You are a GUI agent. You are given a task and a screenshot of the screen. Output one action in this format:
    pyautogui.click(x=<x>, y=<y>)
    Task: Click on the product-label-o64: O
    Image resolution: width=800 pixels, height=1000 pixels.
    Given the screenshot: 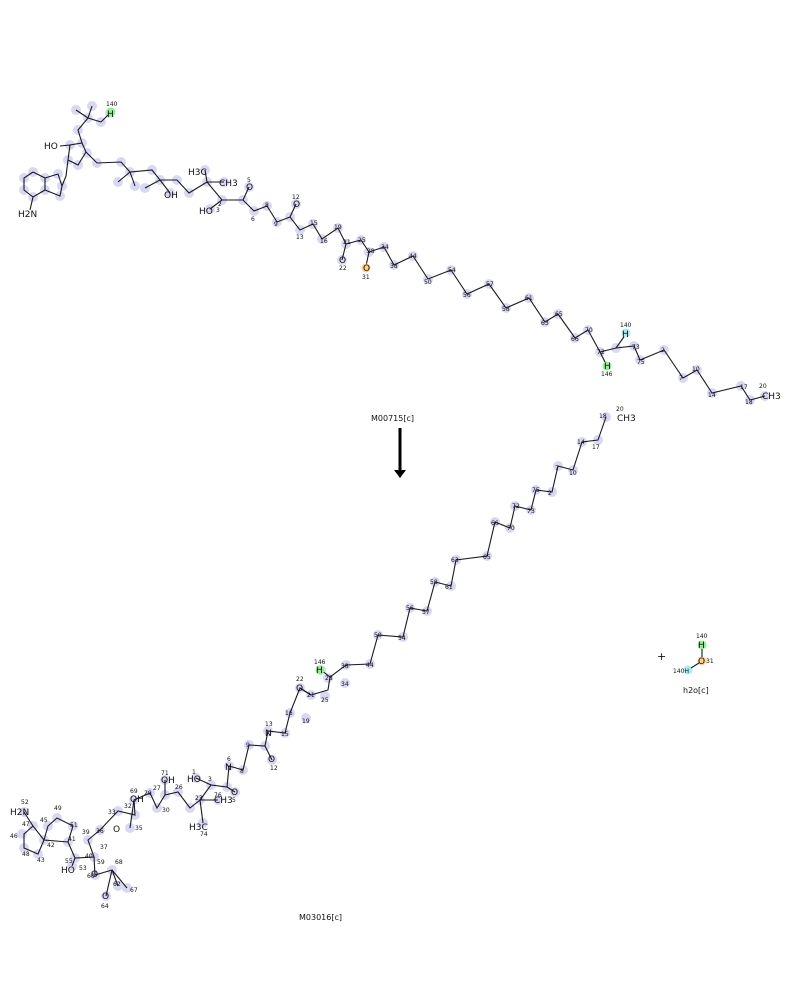 What is the action you would take?
    pyautogui.click(x=105, y=897)
    